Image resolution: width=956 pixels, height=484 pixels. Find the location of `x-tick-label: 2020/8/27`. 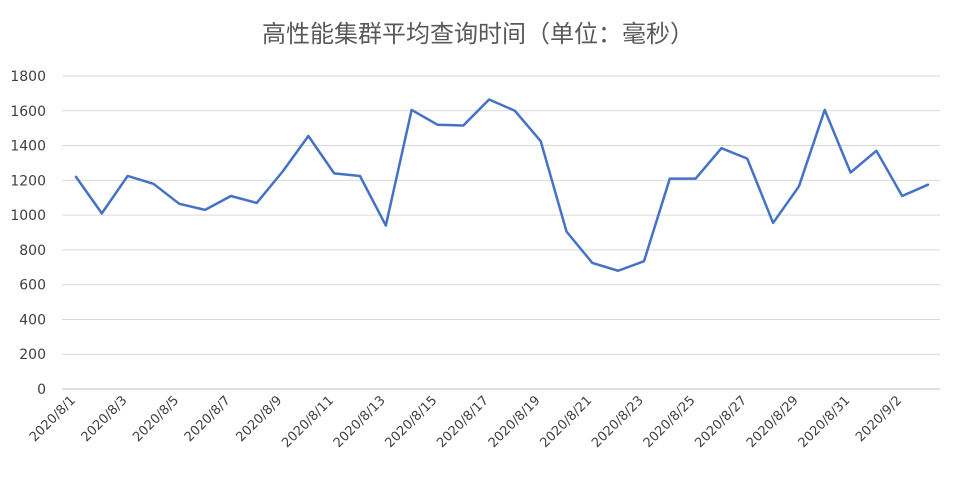

x-tick-label: 2020/8/27 is located at coordinates (721, 422).